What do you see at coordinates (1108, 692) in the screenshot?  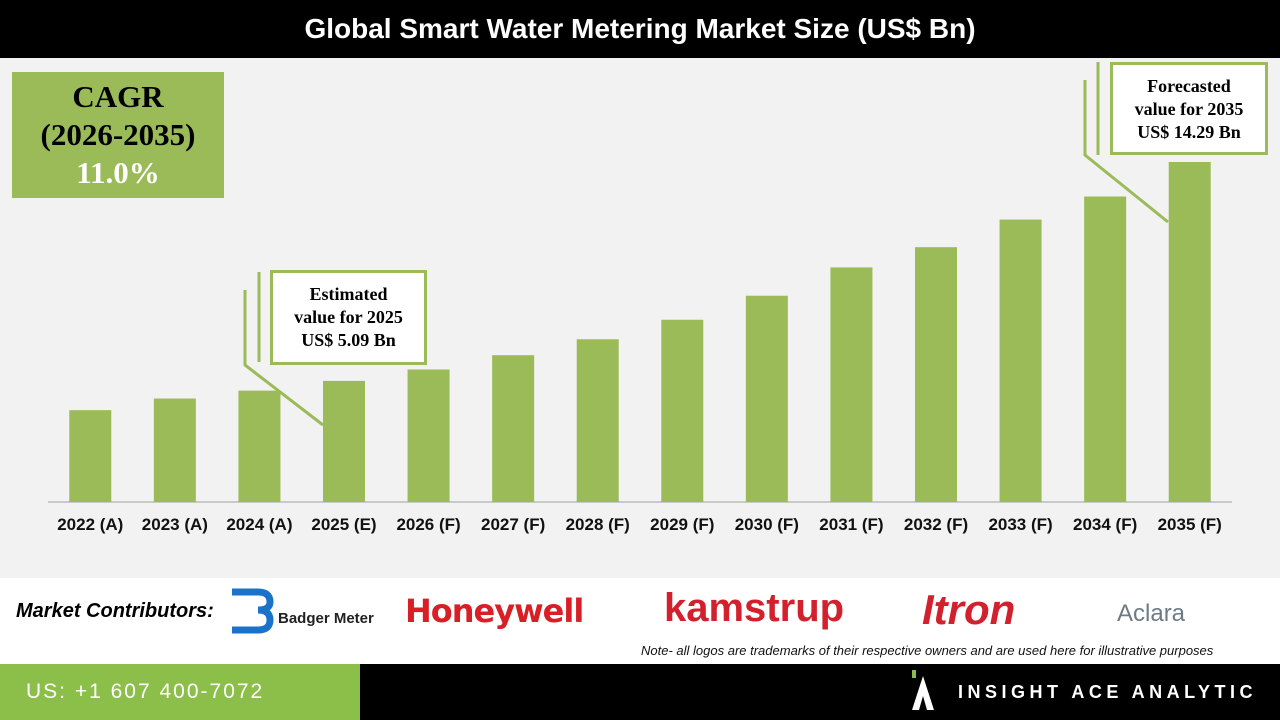 I see `brand: INSIGHT ACE ANALYTIC` at bounding box center [1108, 692].